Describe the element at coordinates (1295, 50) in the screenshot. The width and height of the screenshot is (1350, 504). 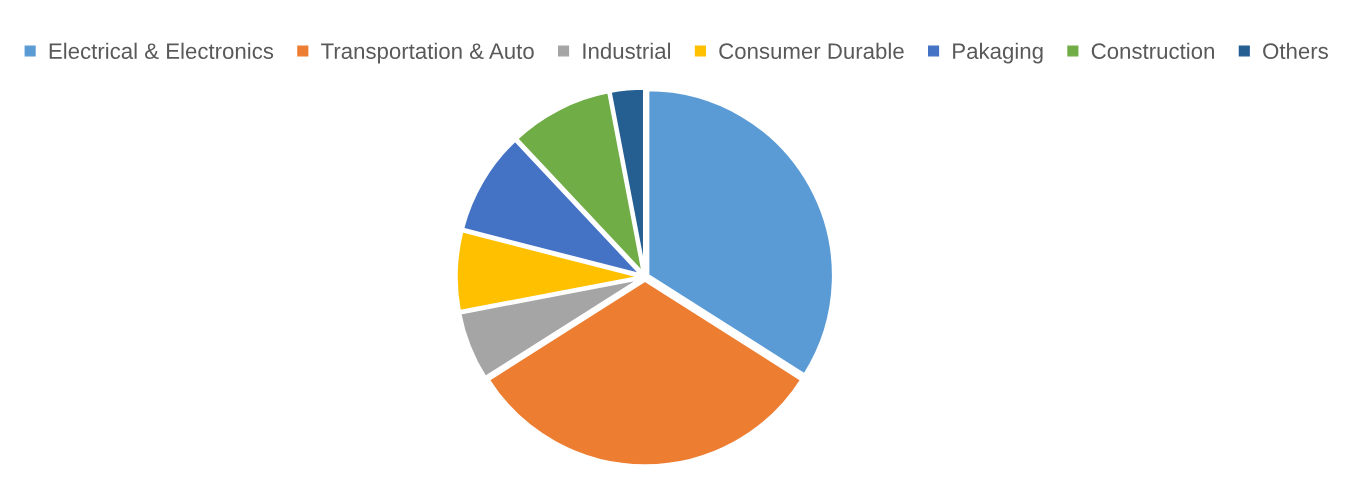
I see `legend-label: Others` at that location.